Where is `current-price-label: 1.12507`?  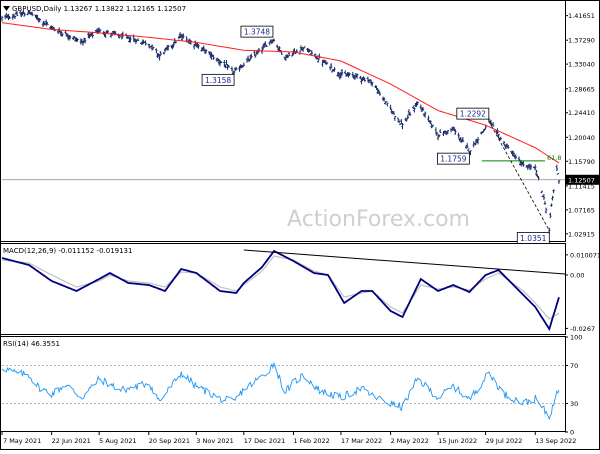 current-price-label: 1.12507 is located at coordinates (581, 180).